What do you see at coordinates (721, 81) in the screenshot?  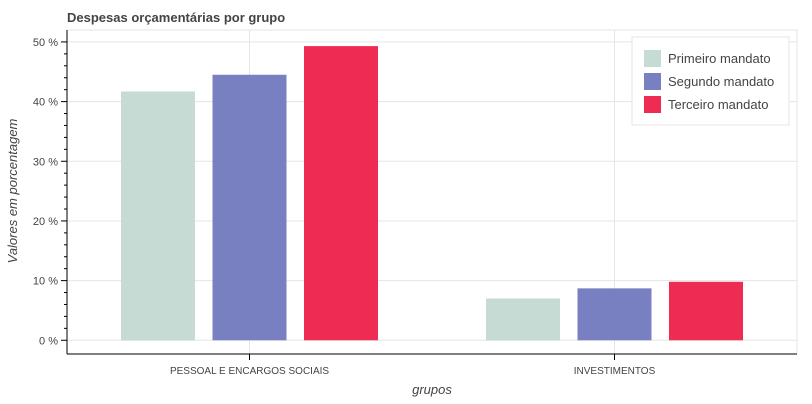 I see `legend-label: Segundo mandato` at bounding box center [721, 81].